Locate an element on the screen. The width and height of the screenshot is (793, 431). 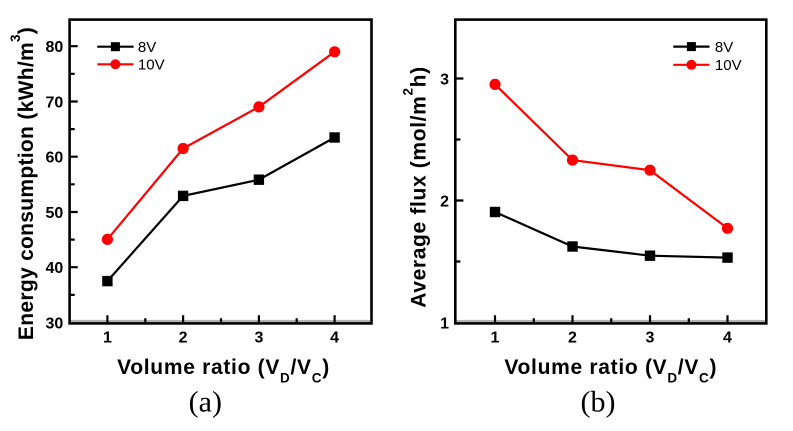
svg-text: (a) is located at coordinates (205, 402).